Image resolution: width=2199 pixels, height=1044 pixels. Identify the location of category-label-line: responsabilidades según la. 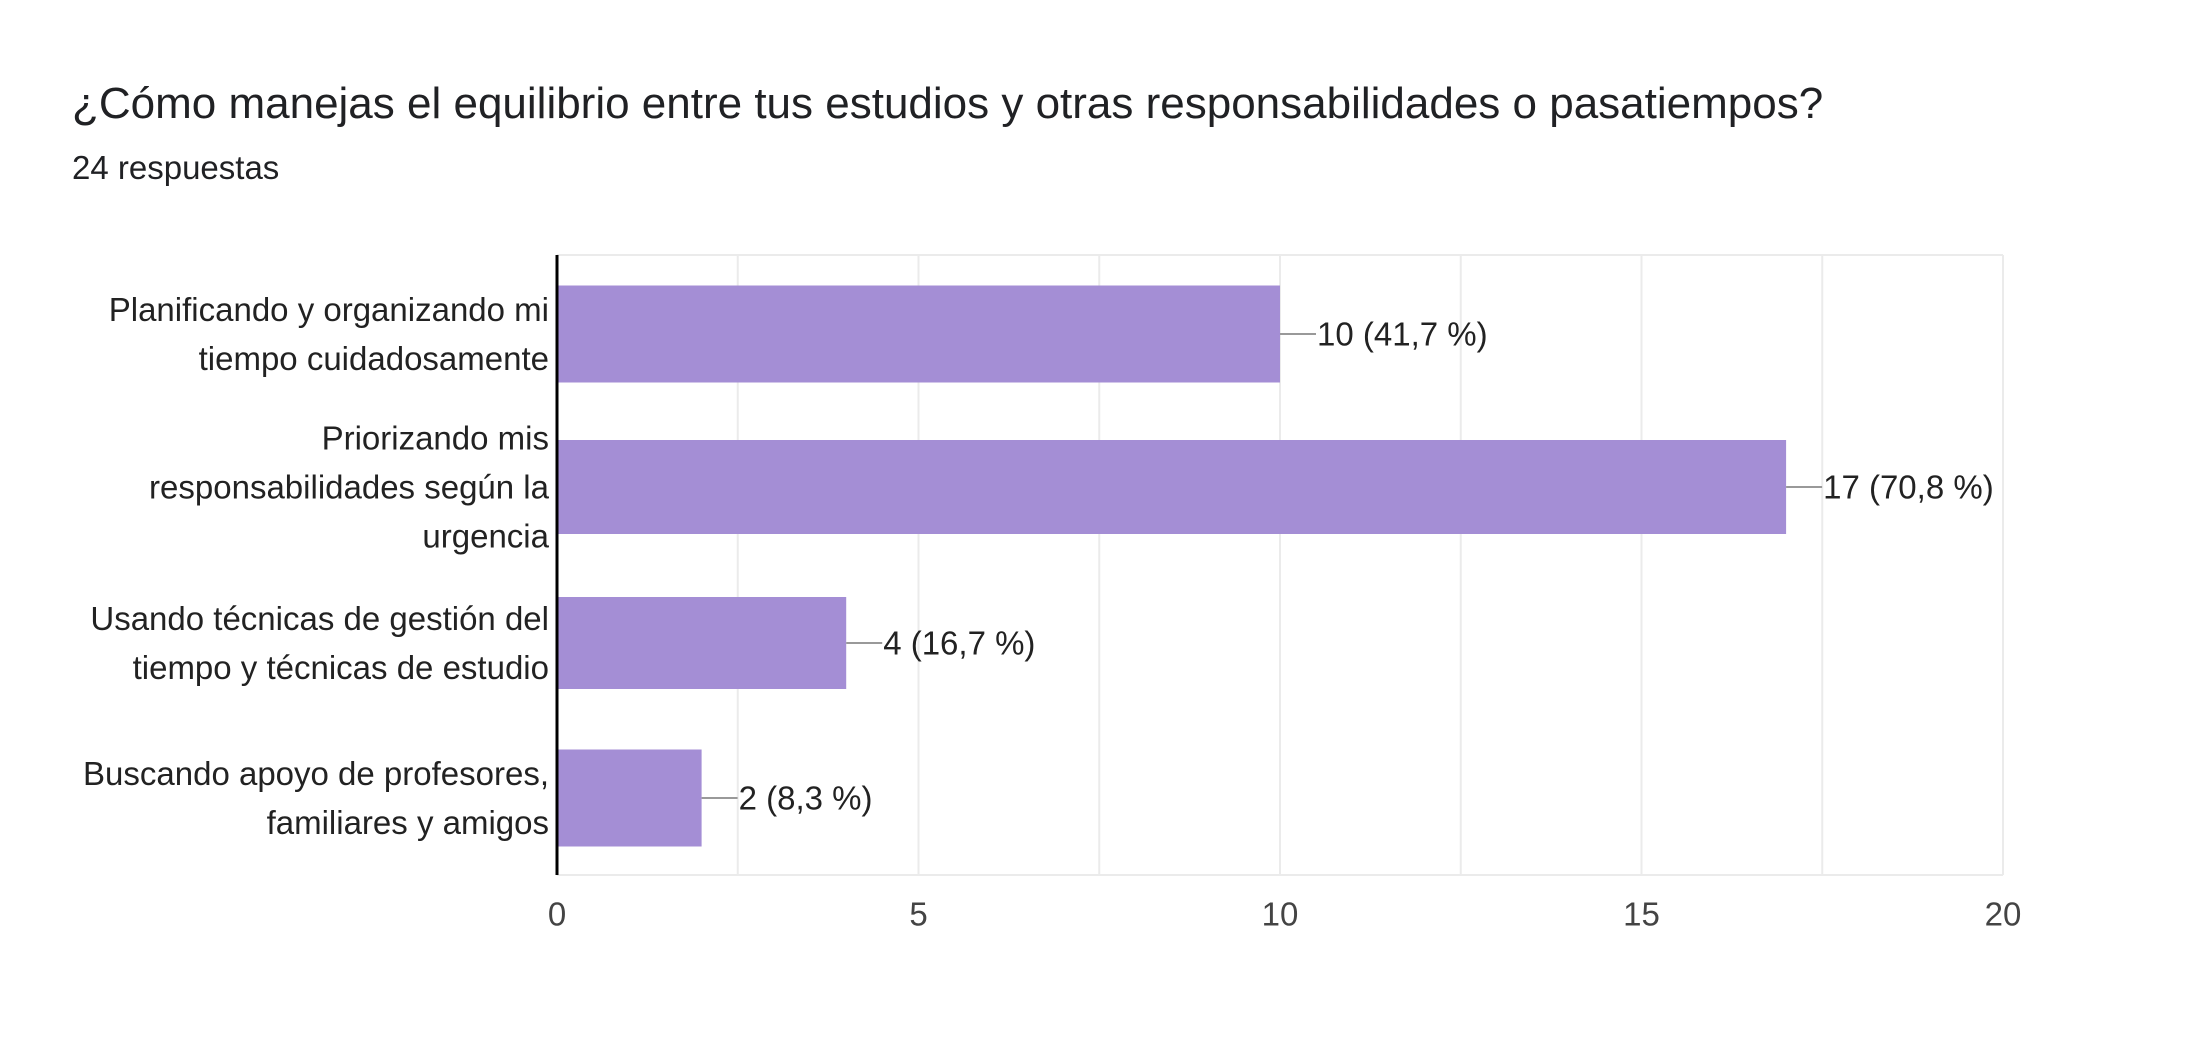
(349, 487).